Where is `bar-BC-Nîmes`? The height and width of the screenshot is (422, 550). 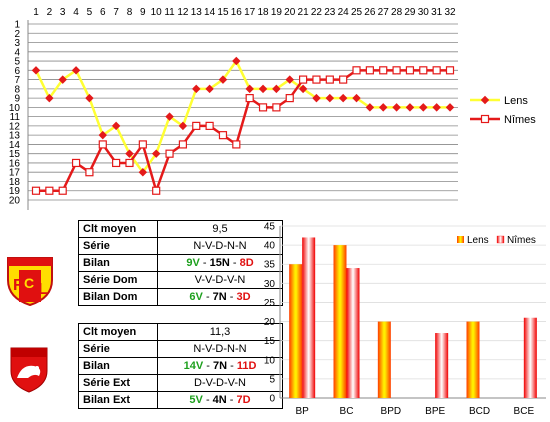 bar-BC-Nîmes is located at coordinates (353, 333).